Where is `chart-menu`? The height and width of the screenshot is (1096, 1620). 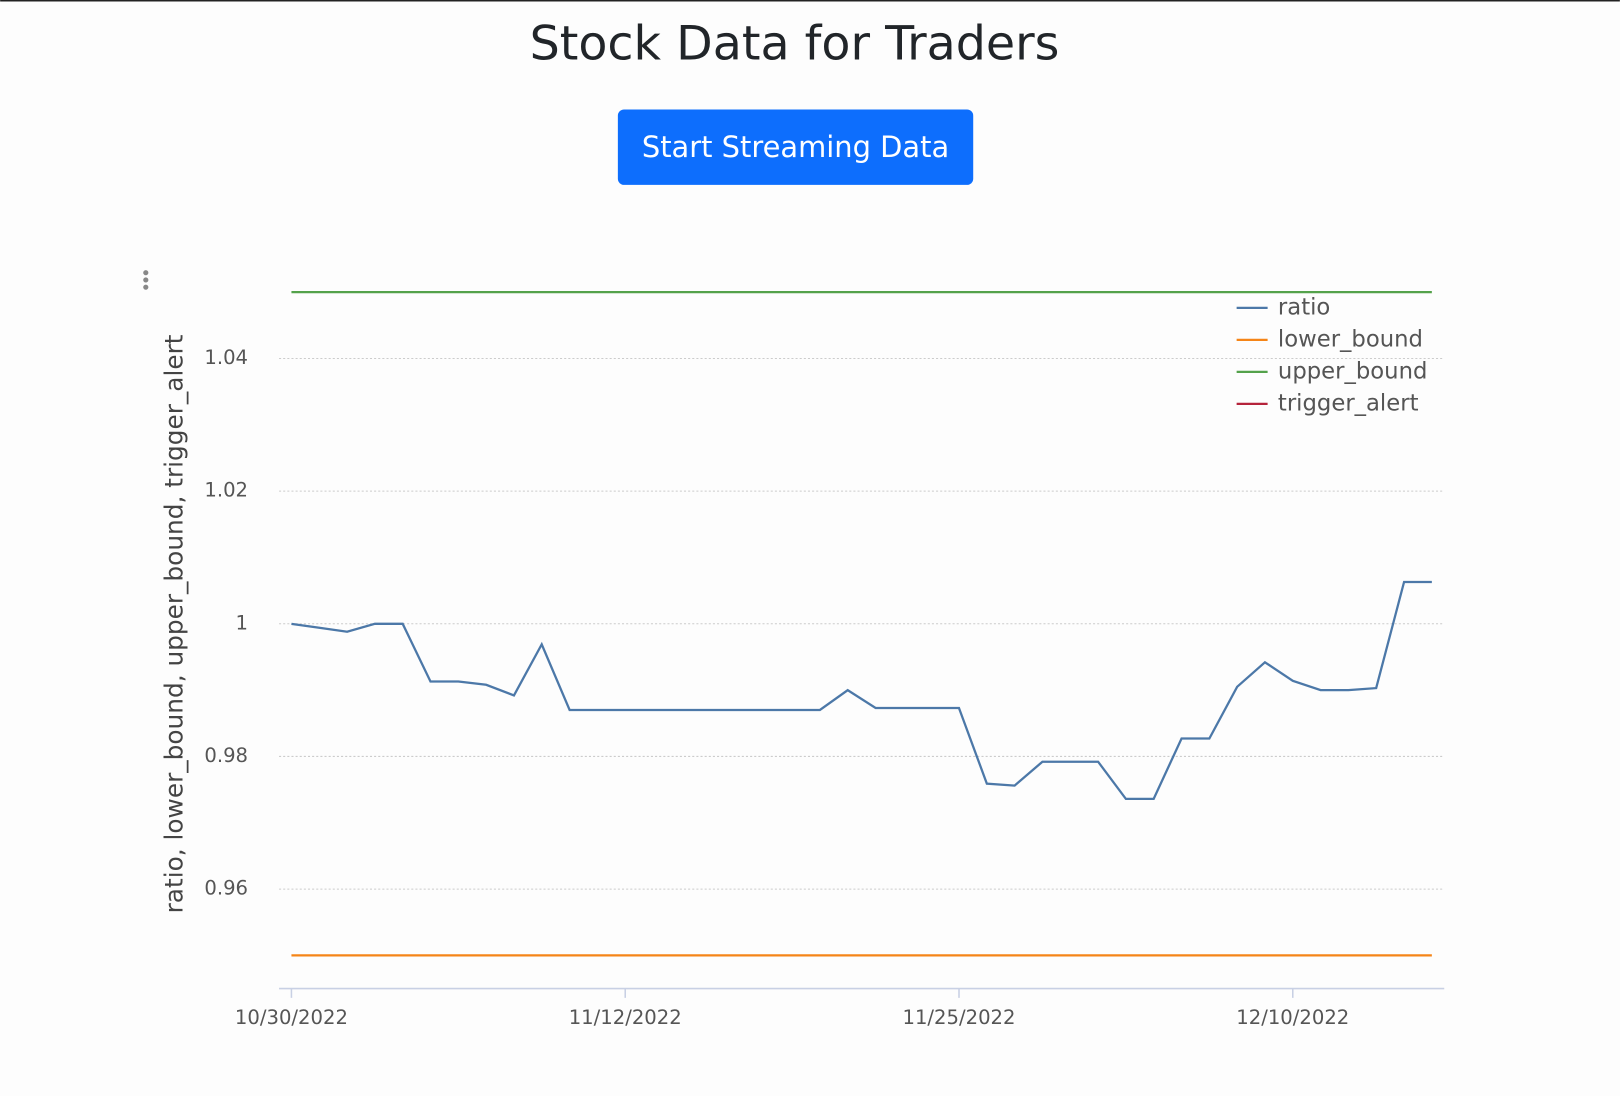
chart-menu is located at coordinates (146, 280).